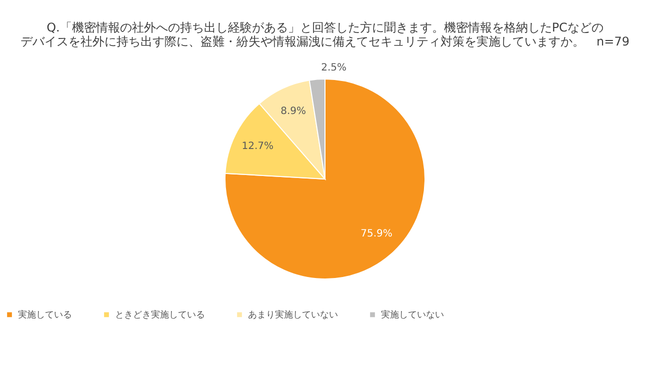 The height and width of the screenshot is (366, 650). I want to click on legend-label: 実施していない, so click(412, 315).